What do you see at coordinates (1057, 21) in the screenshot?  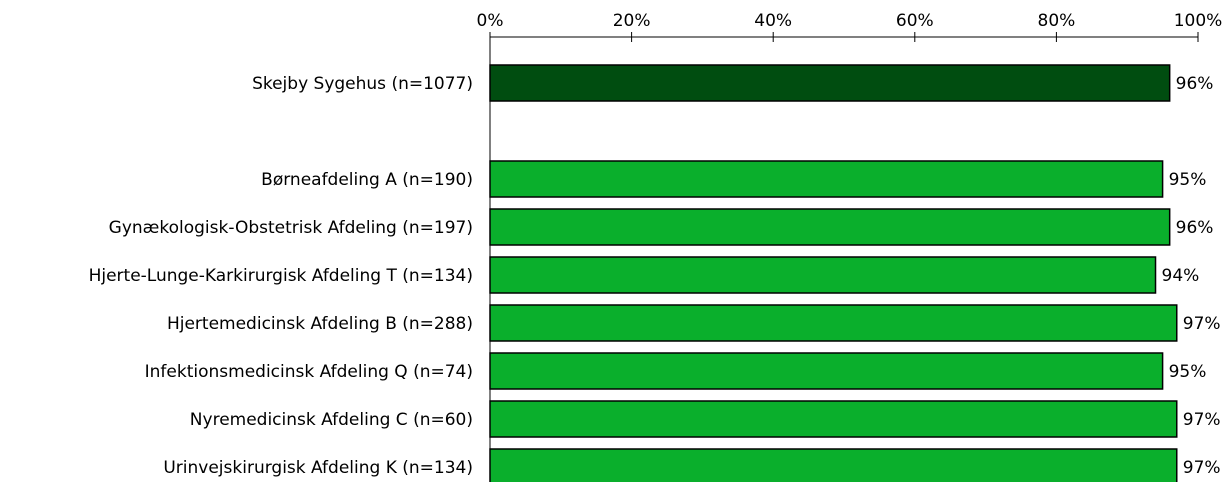 I see `x-tick-label: 80%` at bounding box center [1057, 21].